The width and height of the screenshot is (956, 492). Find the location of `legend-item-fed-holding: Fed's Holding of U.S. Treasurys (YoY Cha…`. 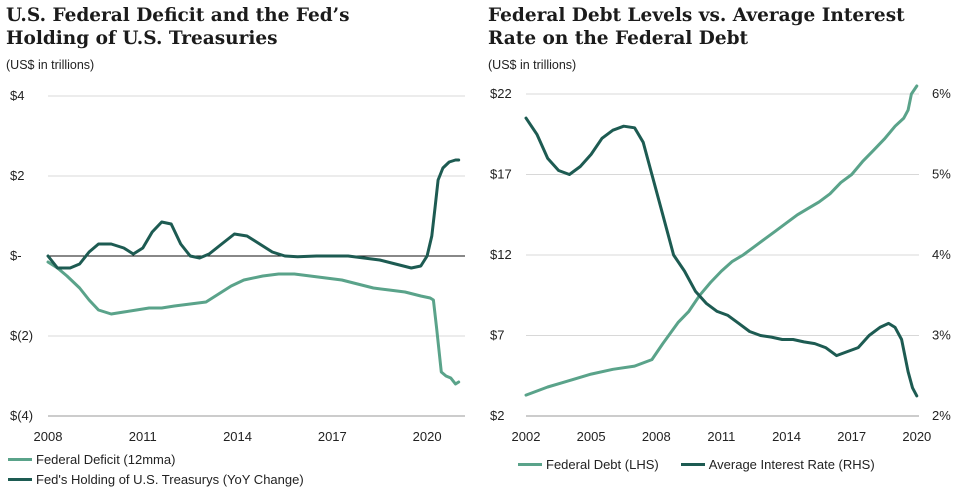

legend-item-fed-holding: Fed's Holding of U.S. Treasurys (YoY Cha… is located at coordinates (156, 479).